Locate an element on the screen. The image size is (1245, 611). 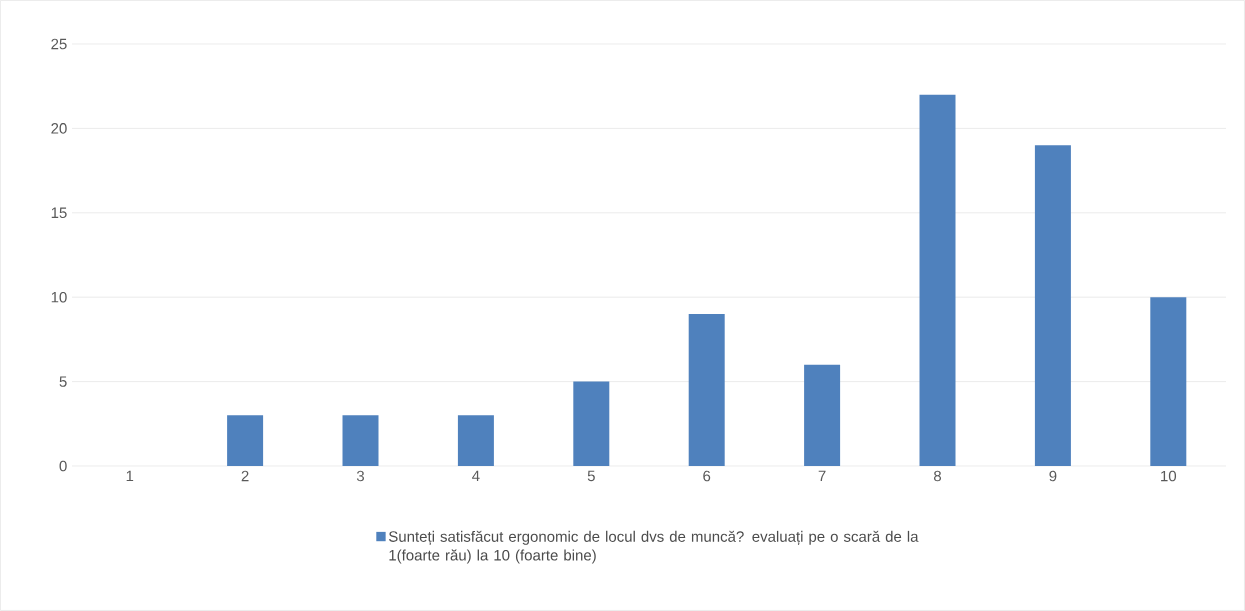
x-tick-label: 9 is located at coordinates (1053, 476).